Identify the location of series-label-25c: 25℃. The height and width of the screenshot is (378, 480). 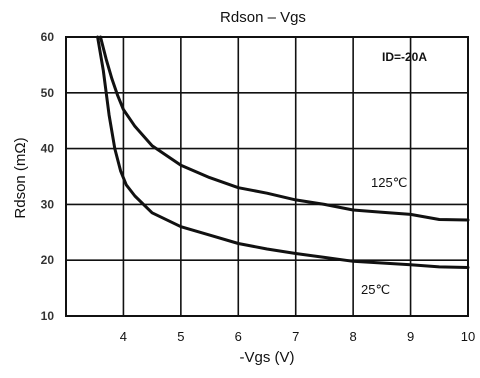
(375, 289).